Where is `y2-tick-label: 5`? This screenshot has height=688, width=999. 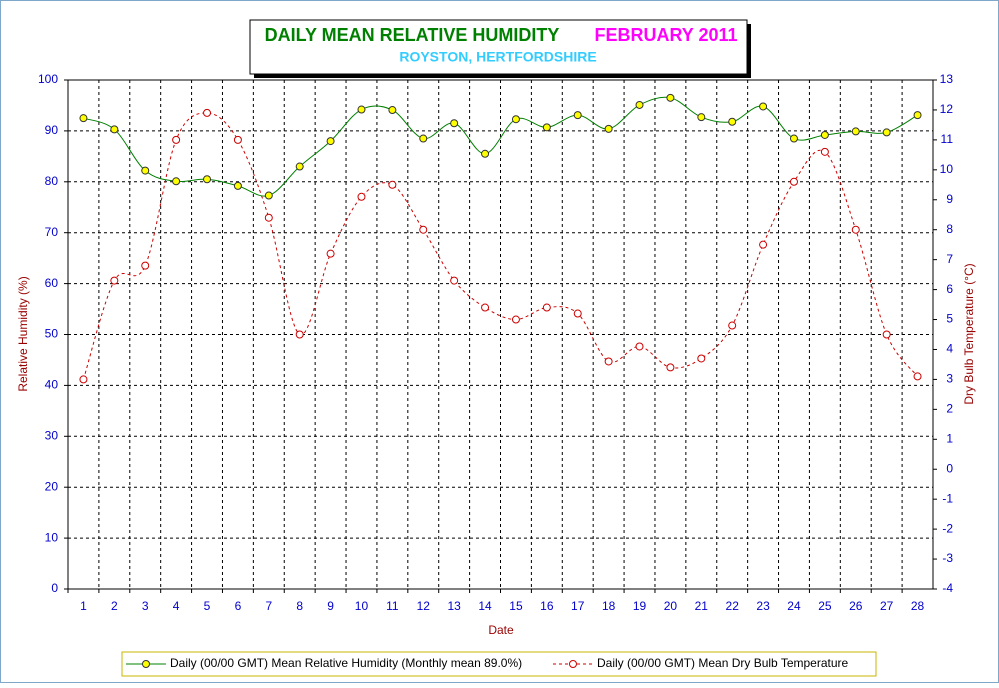 y2-tick-label: 5 is located at coordinates (949, 319).